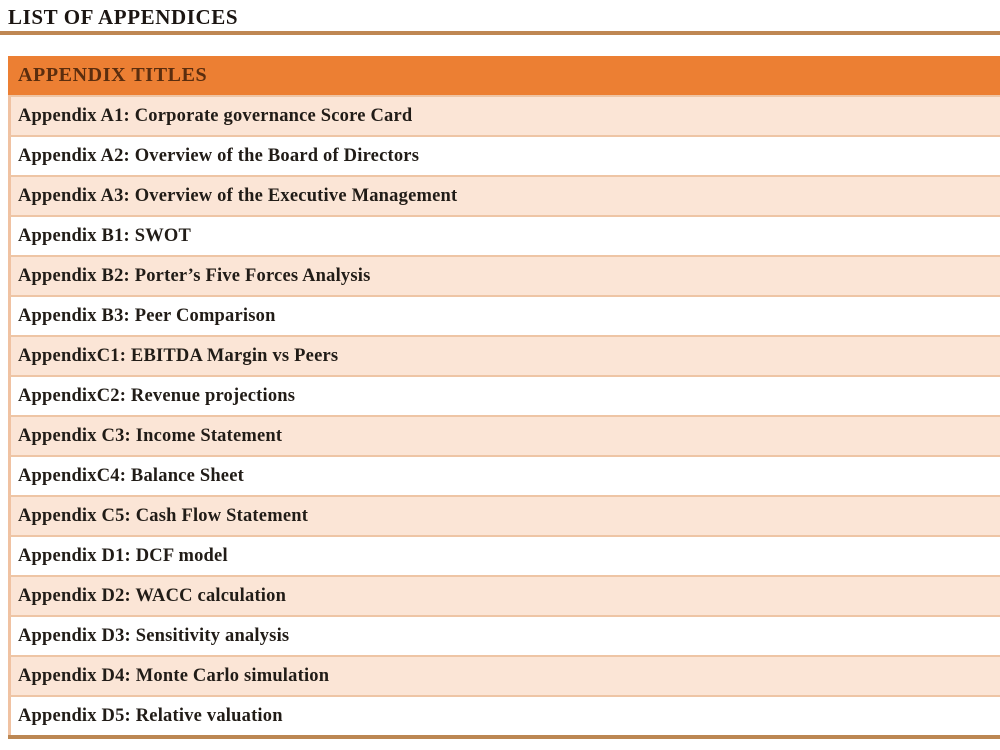  Describe the element at coordinates (150, 435) in the screenshot. I see `appendix-title: Appendix C3: Income Statement` at that location.